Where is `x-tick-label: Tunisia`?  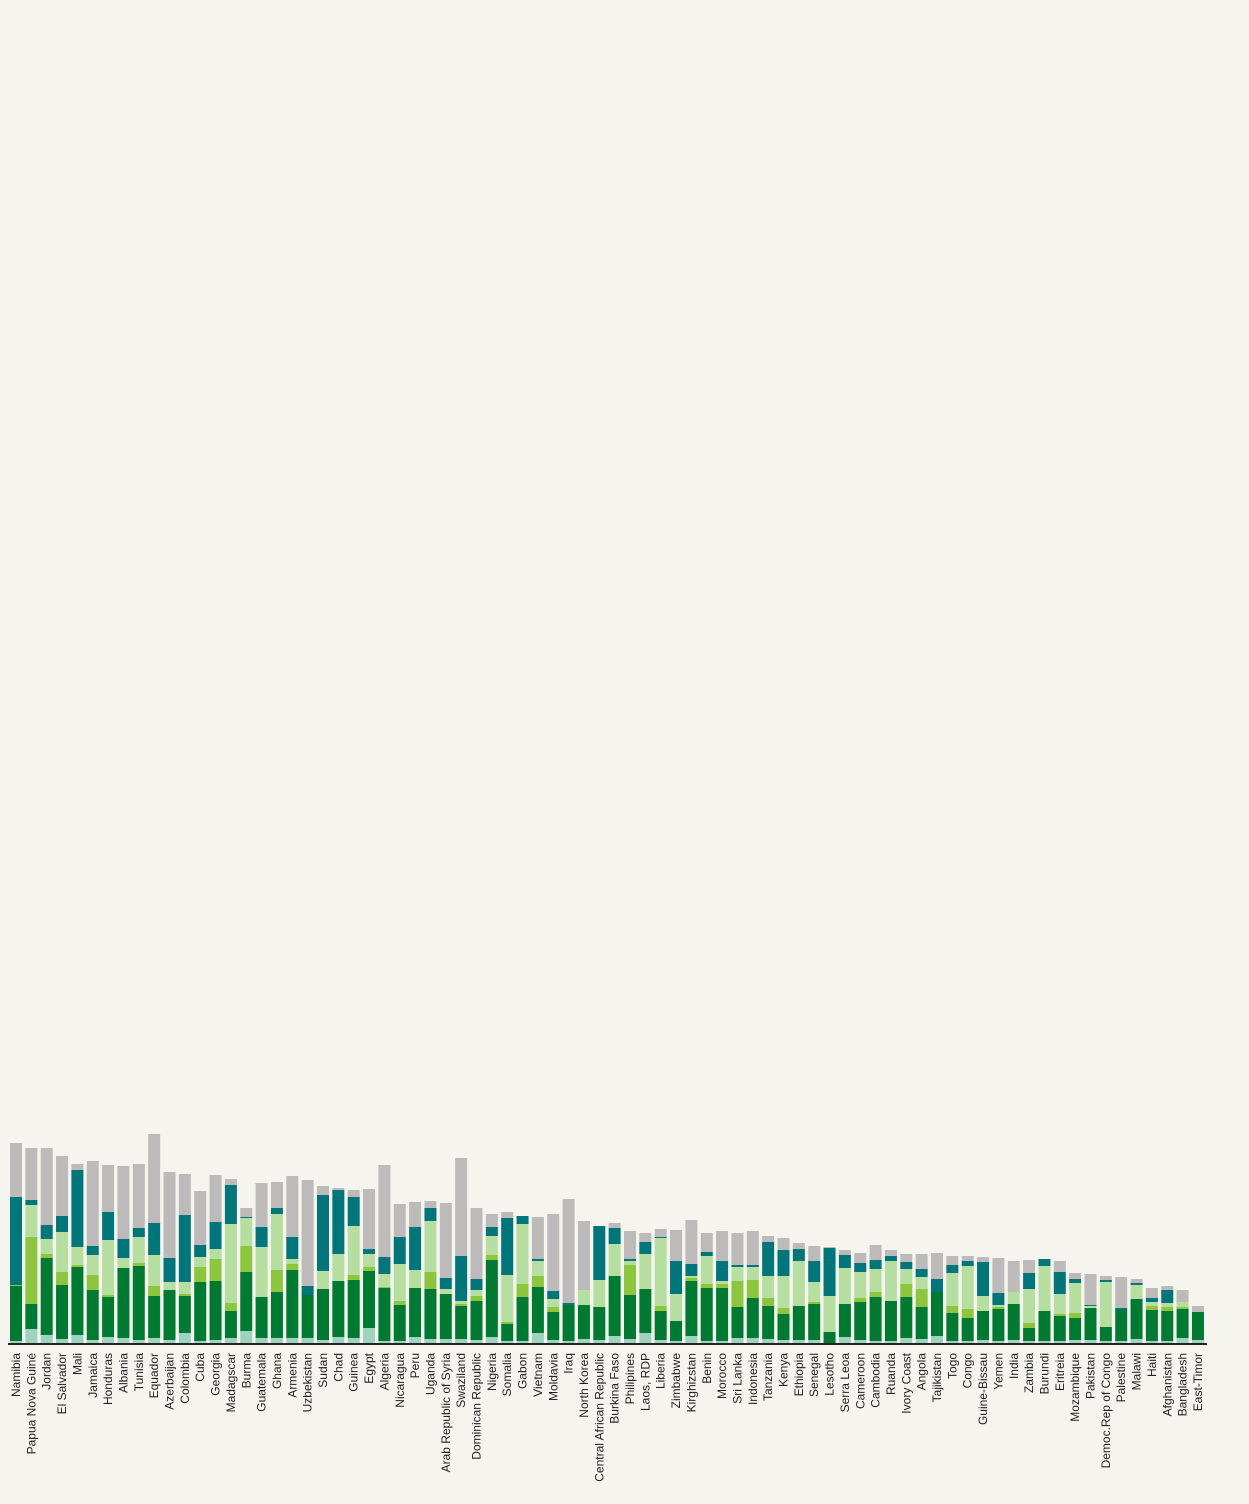 x-tick-label: Tunisia is located at coordinates (139, 1372).